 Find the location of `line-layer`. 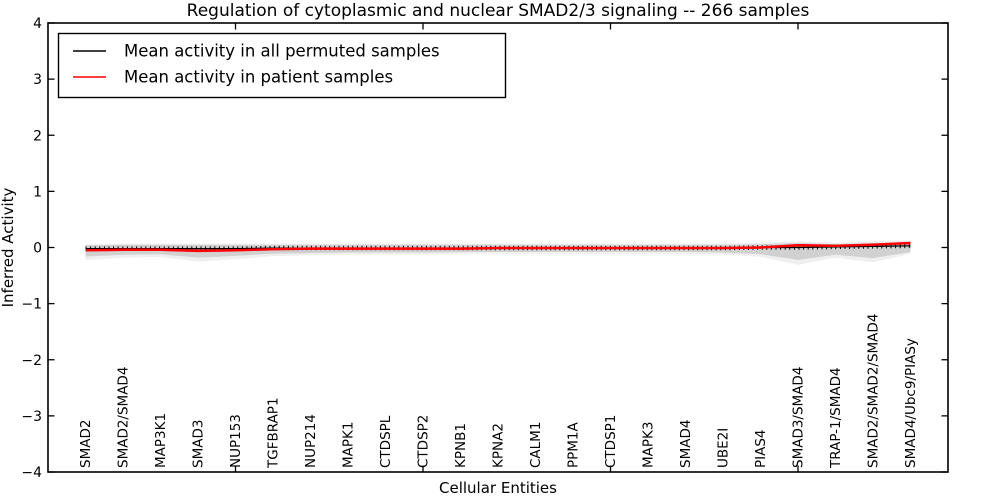

line-layer is located at coordinates (498, 247).